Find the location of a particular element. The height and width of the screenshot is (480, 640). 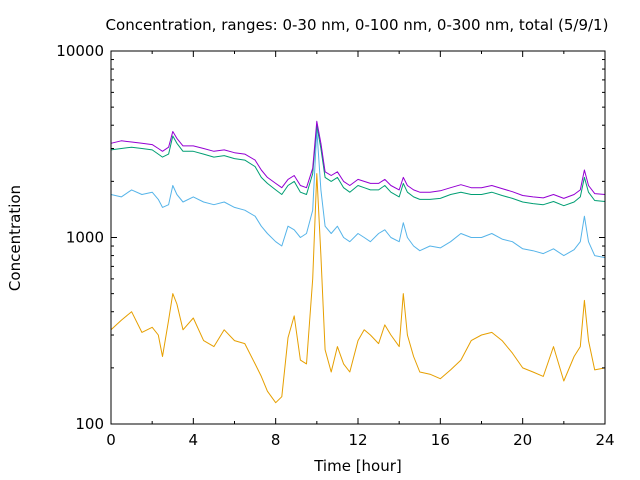

x-tick-label: 16 is located at coordinates (440, 440).